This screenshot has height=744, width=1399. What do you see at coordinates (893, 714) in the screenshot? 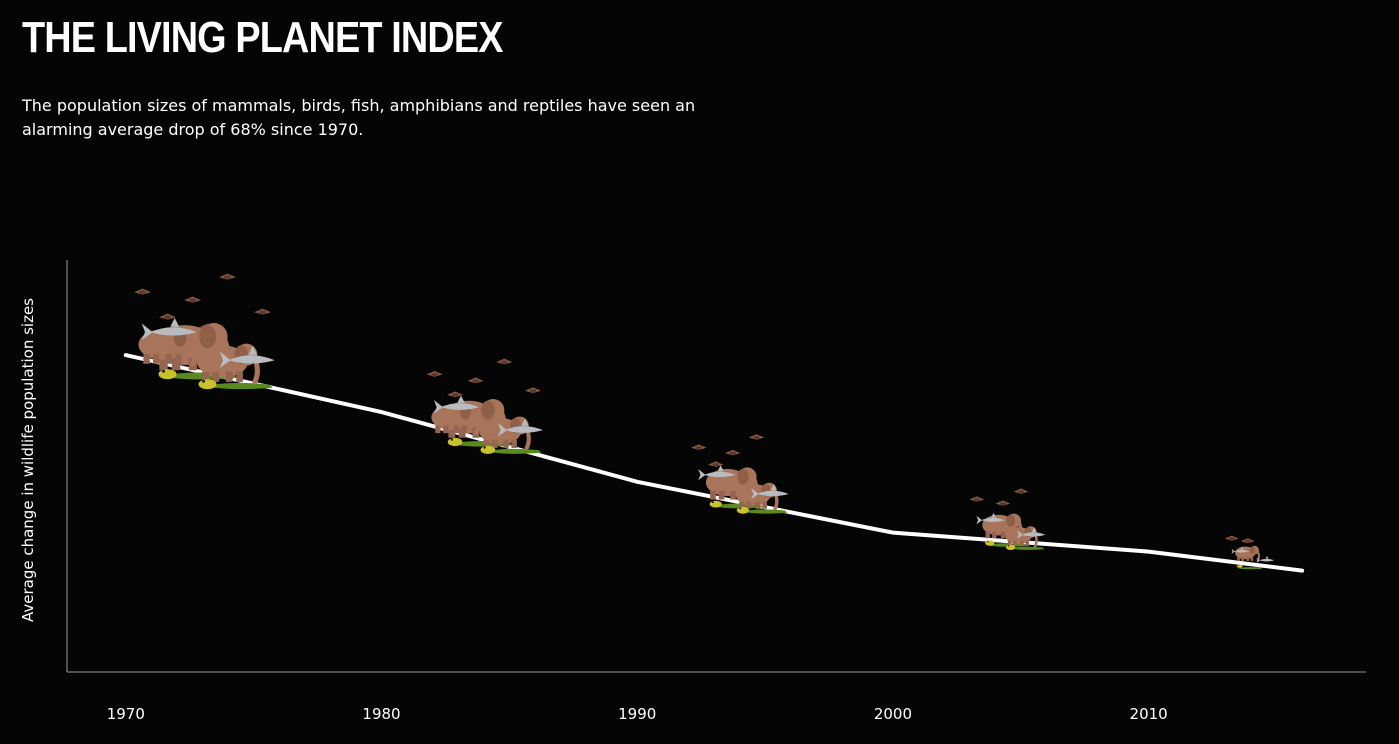
I see `x-tick-label: 2000` at bounding box center [893, 714].